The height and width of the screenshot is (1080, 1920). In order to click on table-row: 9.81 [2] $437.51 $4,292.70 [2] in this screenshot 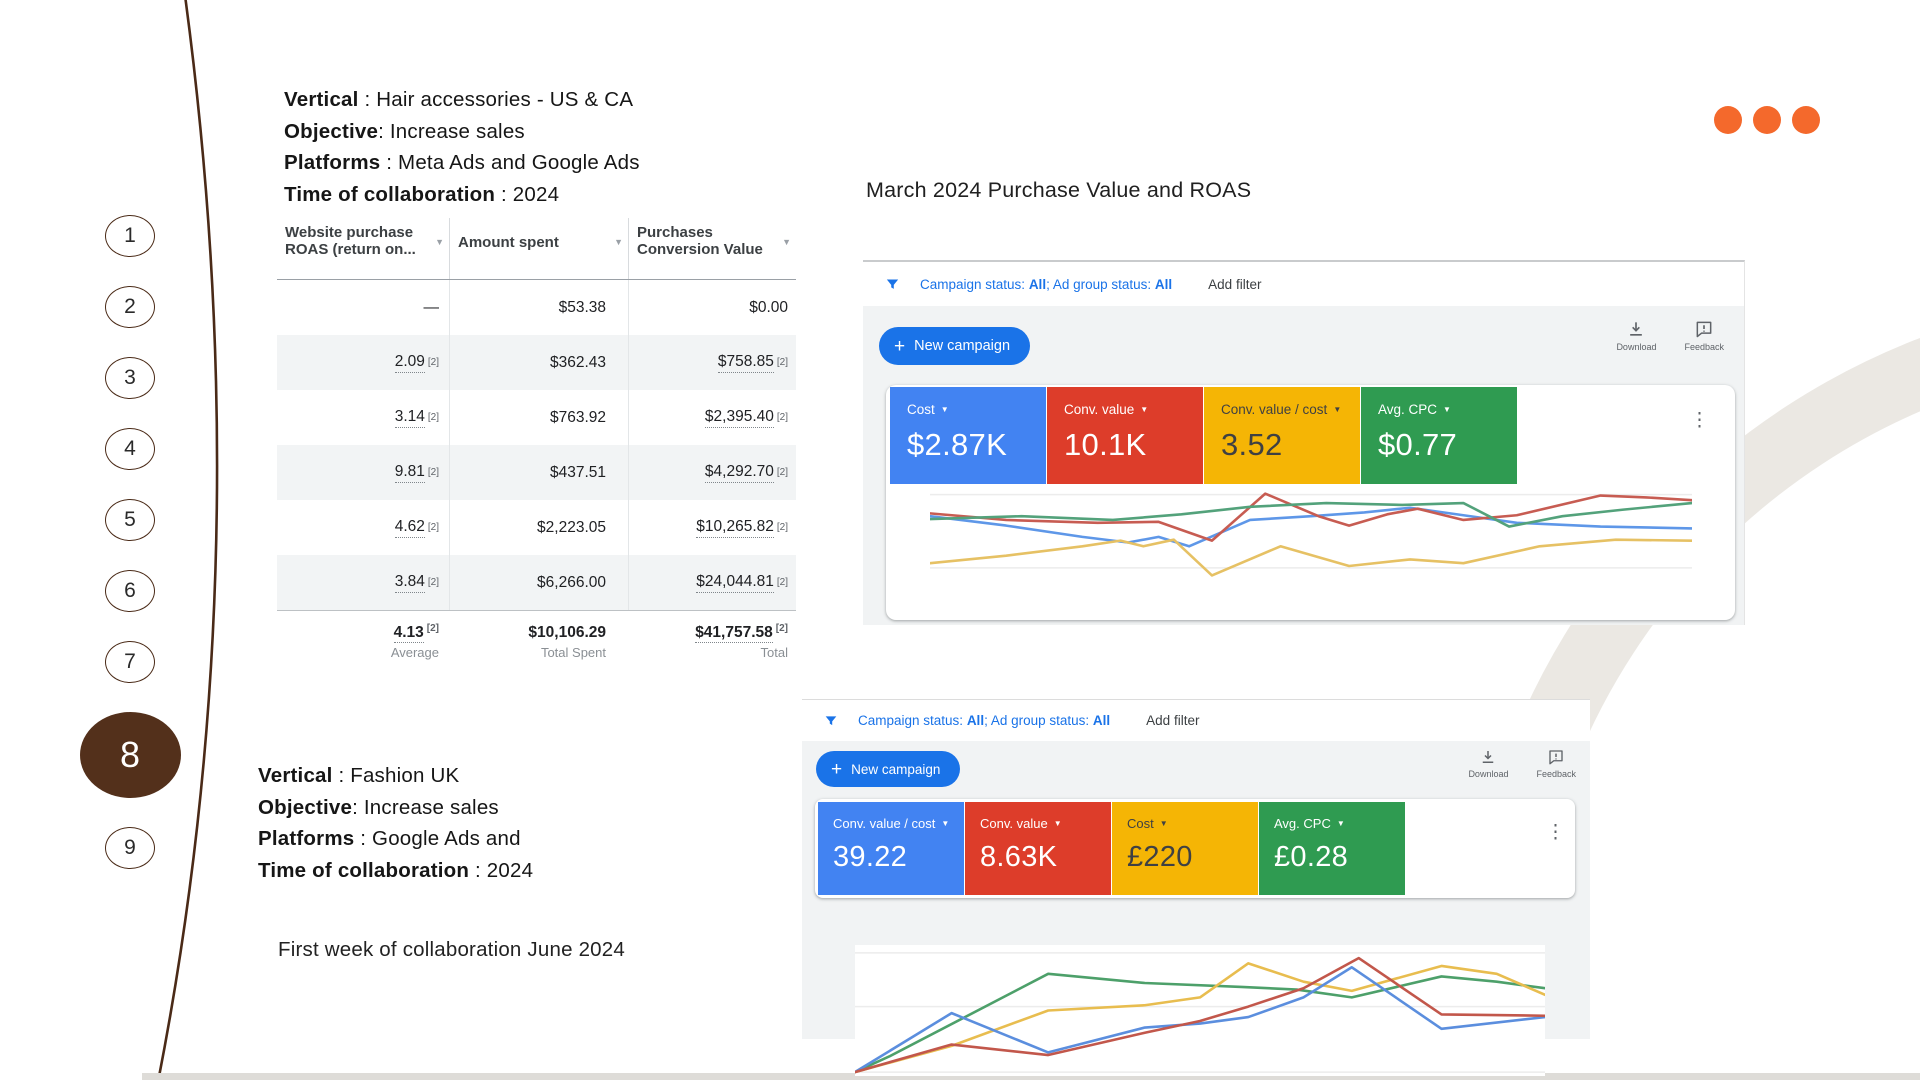, I will do `click(536, 472)`.